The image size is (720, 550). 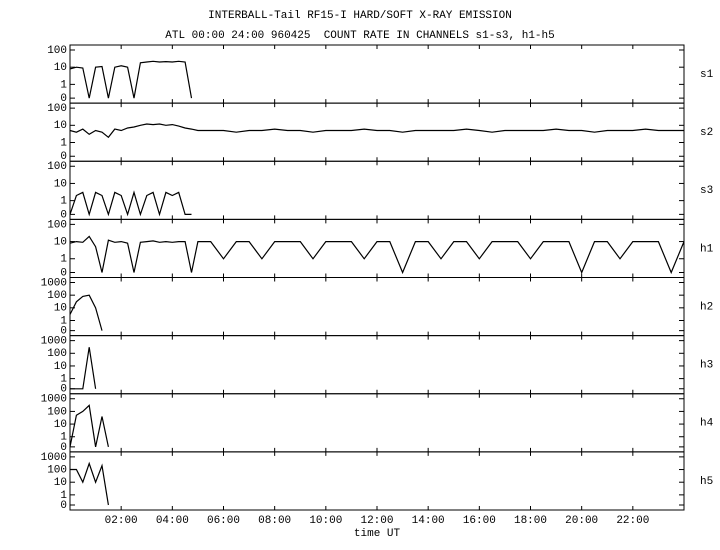 What do you see at coordinates (479, 521) in the screenshot?
I see `x-tick-label: 16:00` at bounding box center [479, 521].